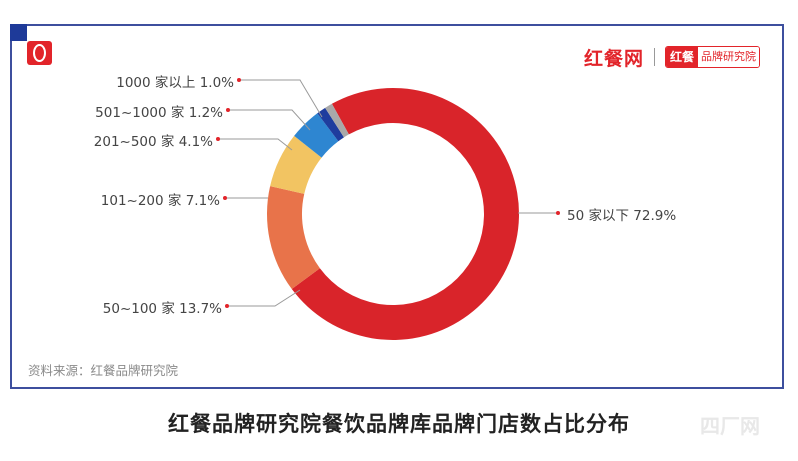 This screenshot has height=461, width=798. I want to click on corner-accent, so click(18, 32).